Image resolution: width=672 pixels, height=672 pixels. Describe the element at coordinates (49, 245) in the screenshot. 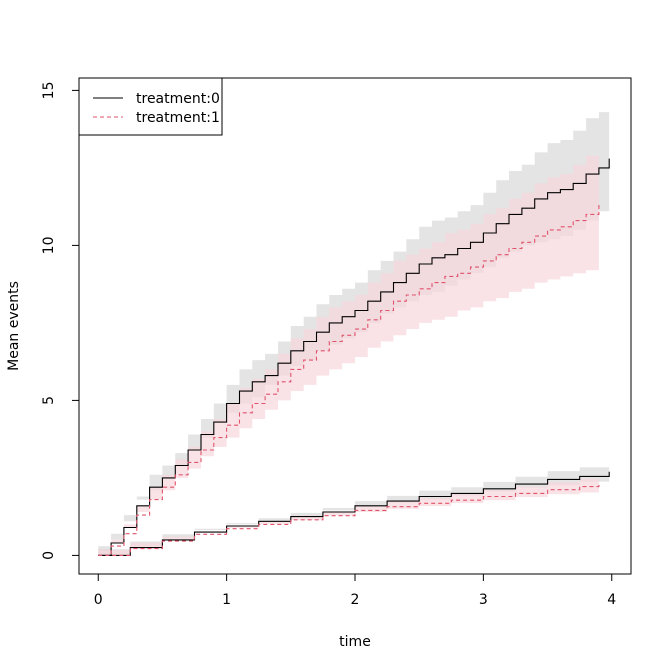

I see `y-tick-label: 10` at that location.